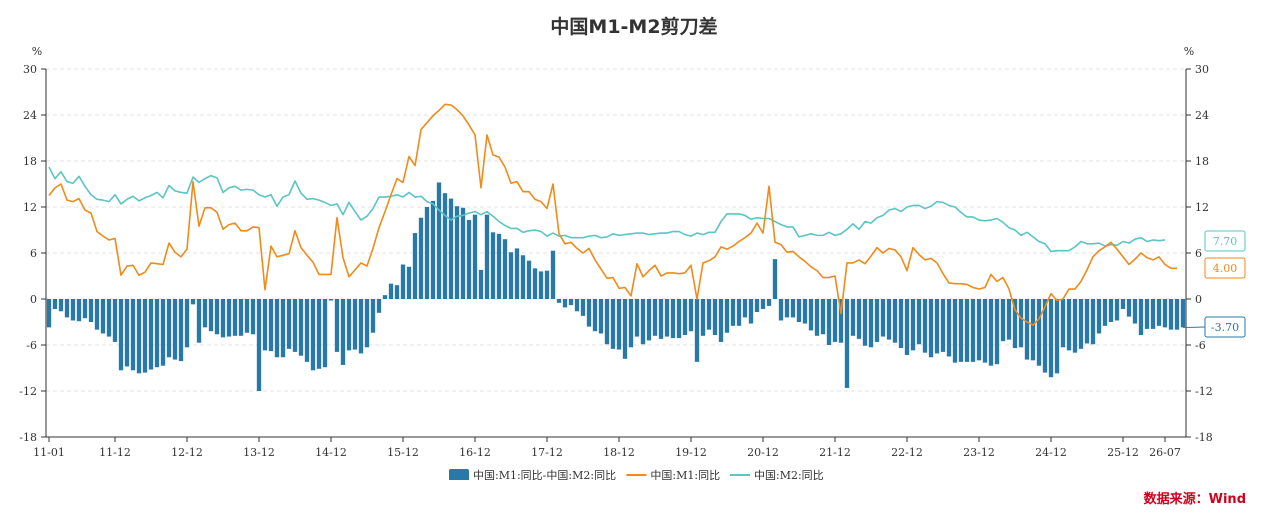  I want to click on end-label-m1-box, so click(1225, 268).